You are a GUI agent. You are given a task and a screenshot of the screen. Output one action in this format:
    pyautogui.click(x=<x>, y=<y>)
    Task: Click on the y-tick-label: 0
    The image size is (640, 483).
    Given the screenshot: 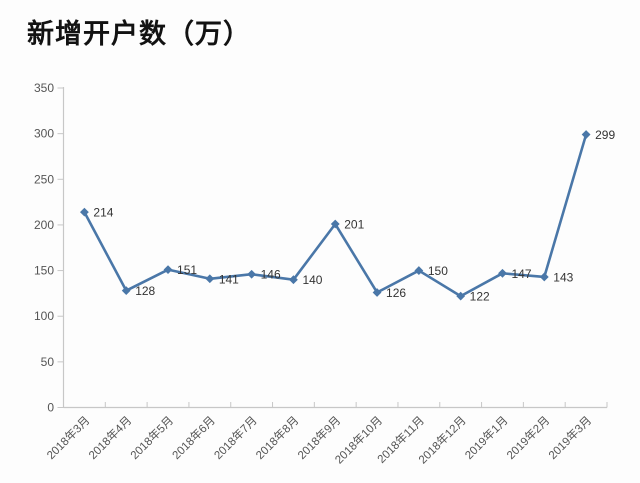 What is the action you would take?
    pyautogui.click(x=50, y=408)
    